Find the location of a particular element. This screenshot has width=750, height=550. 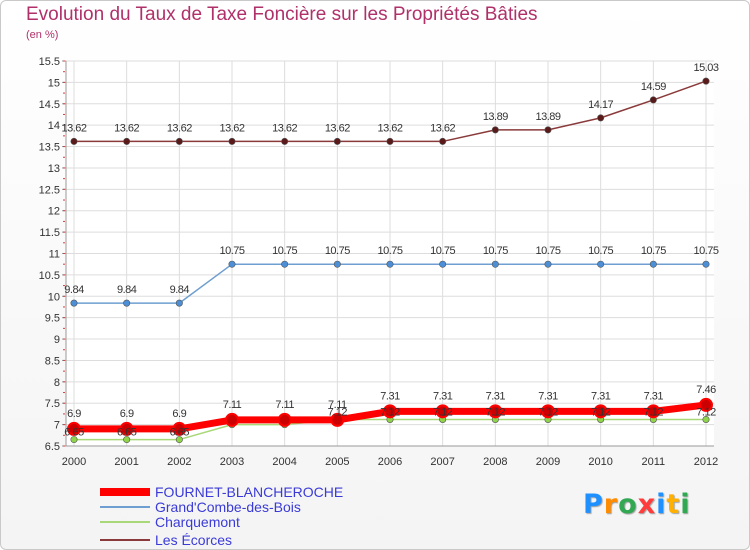

legend-label-les-ecorces: Les Écorces is located at coordinates (194, 540).